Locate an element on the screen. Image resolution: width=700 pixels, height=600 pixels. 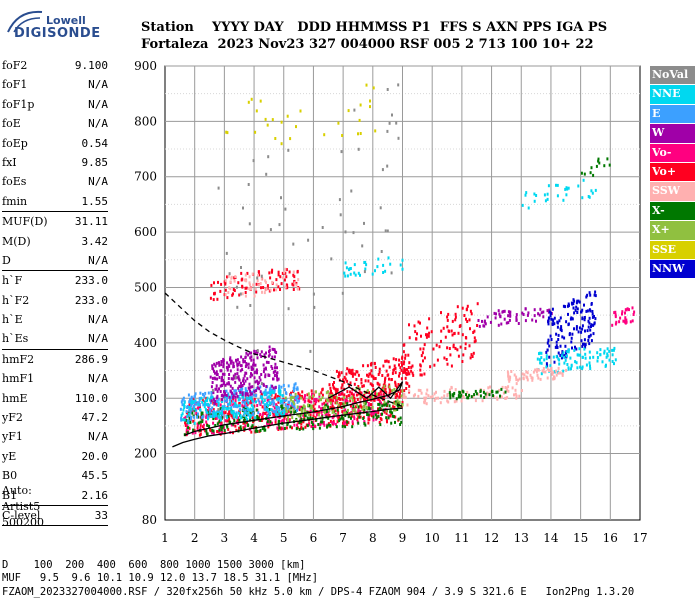
param-name: foF2 is located at coordinates (15, 65).